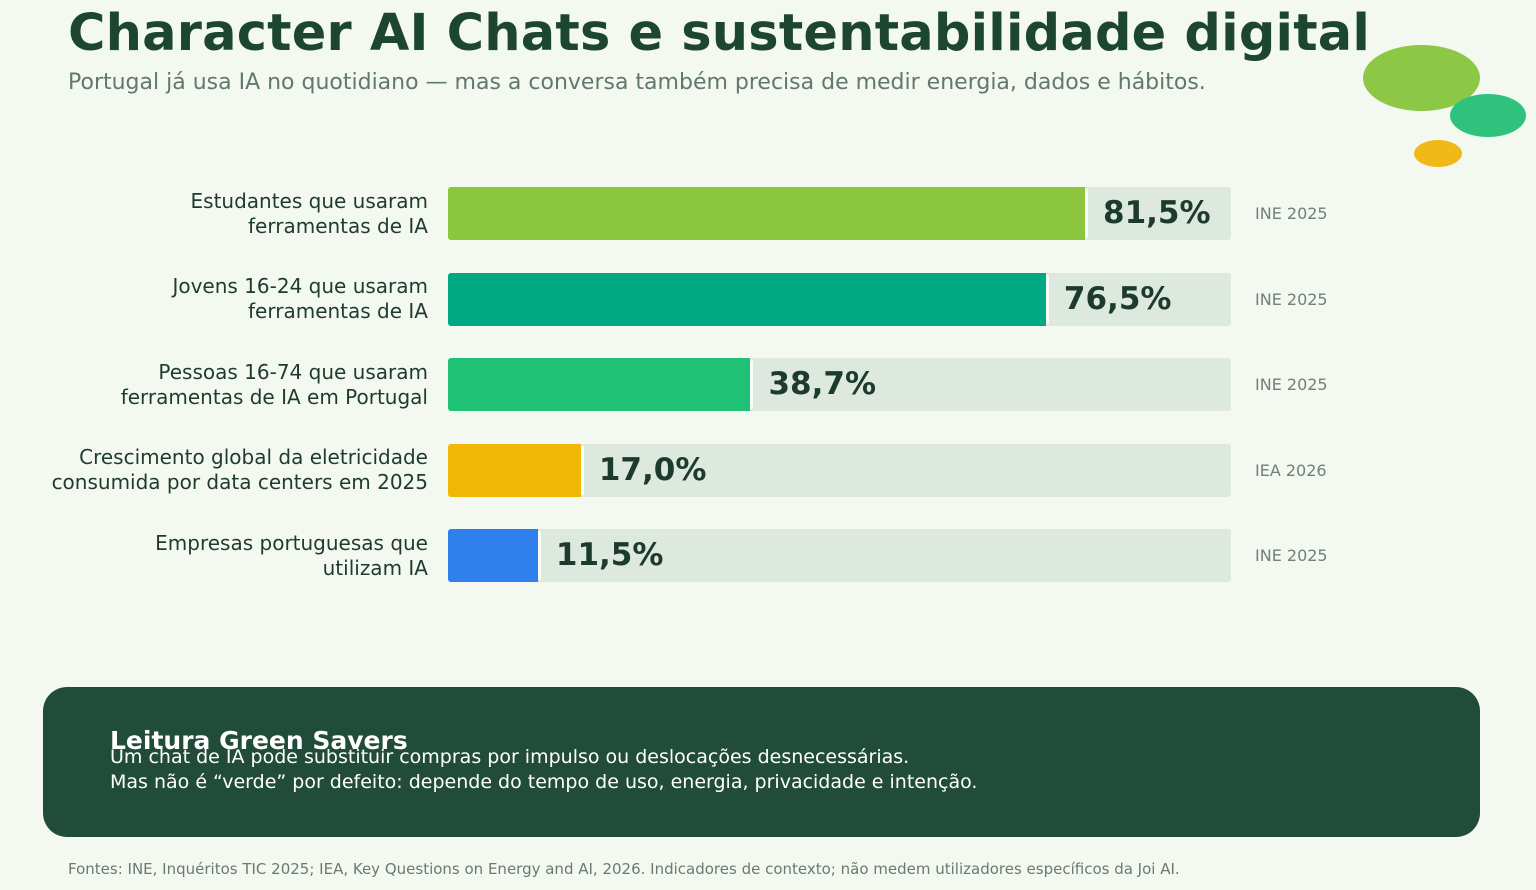 The image size is (1536, 890). I want to click on bar-category-label-line: Crescimento global da eletricidade, so click(253, 457).